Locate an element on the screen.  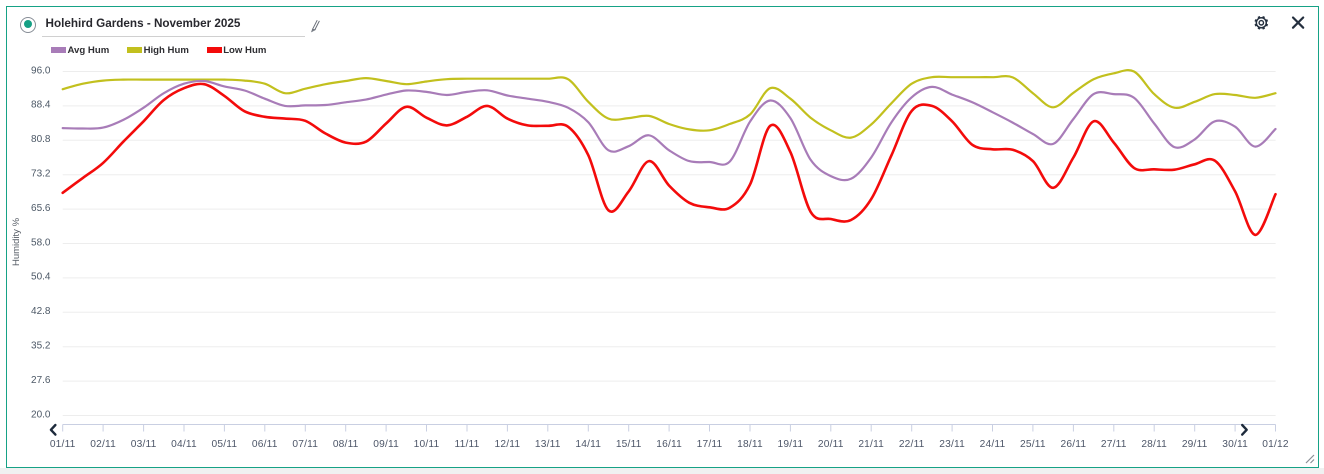
svg-text: 25/11 is located at coordinates (1033, 444).